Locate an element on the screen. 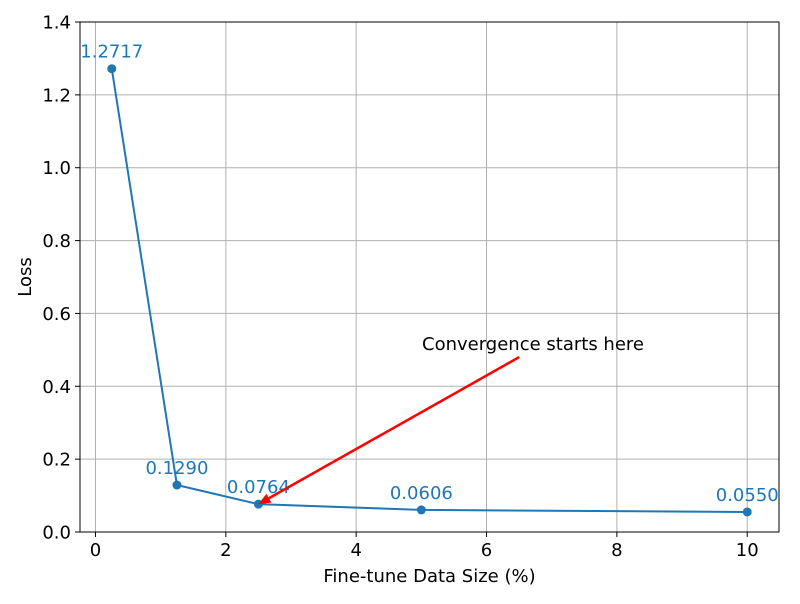  x-tick-label: 10 is located at coordinates (747, 550).